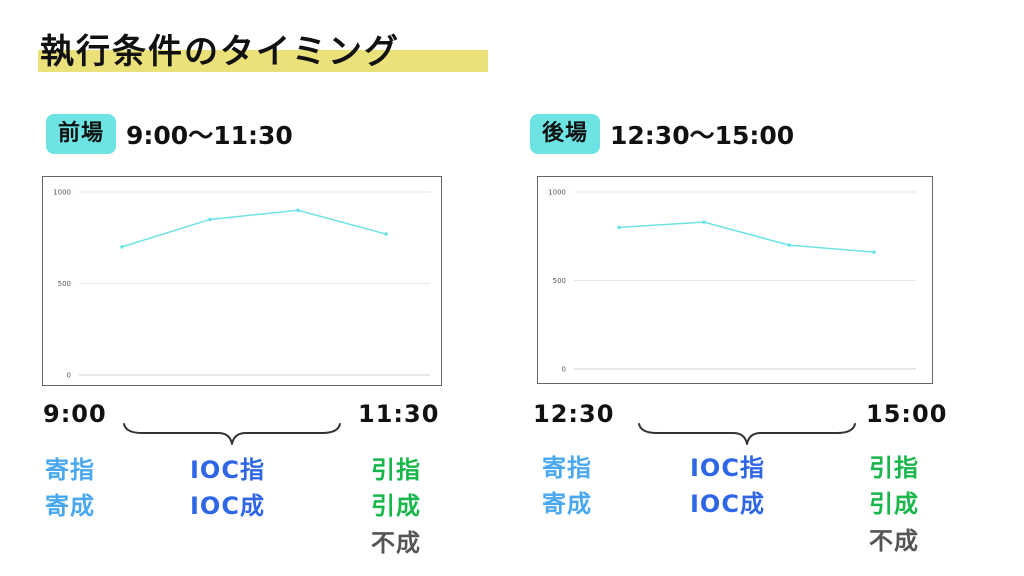  I want to click on afternoon-chart-y-tick-label: 1000, so click(557, 193).